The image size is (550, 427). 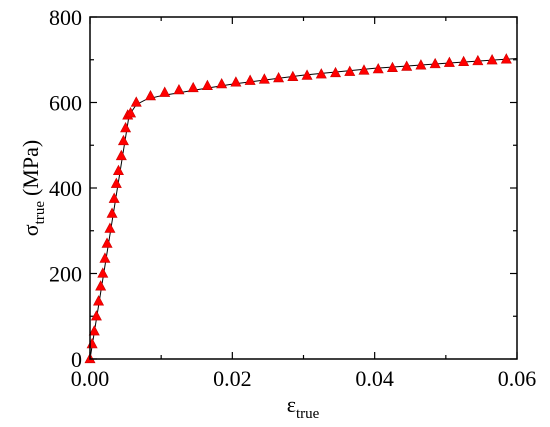 What do you see at coordinates (65, 274) in the screenshot?
I see `y-tick-label: 200` at bounding box center [65, 274].